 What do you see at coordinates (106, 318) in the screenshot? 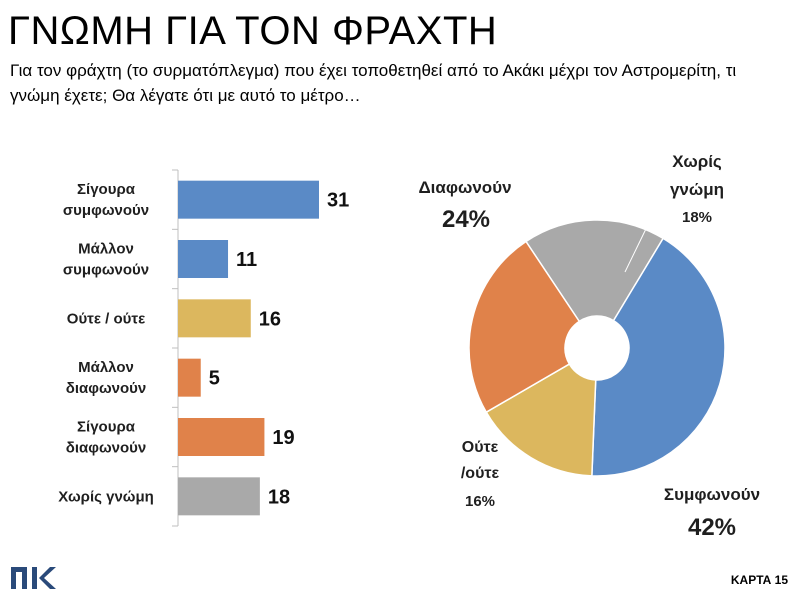
I see `bar-category-label: Ούτε / ούτε` at bounding box center [106, 318].